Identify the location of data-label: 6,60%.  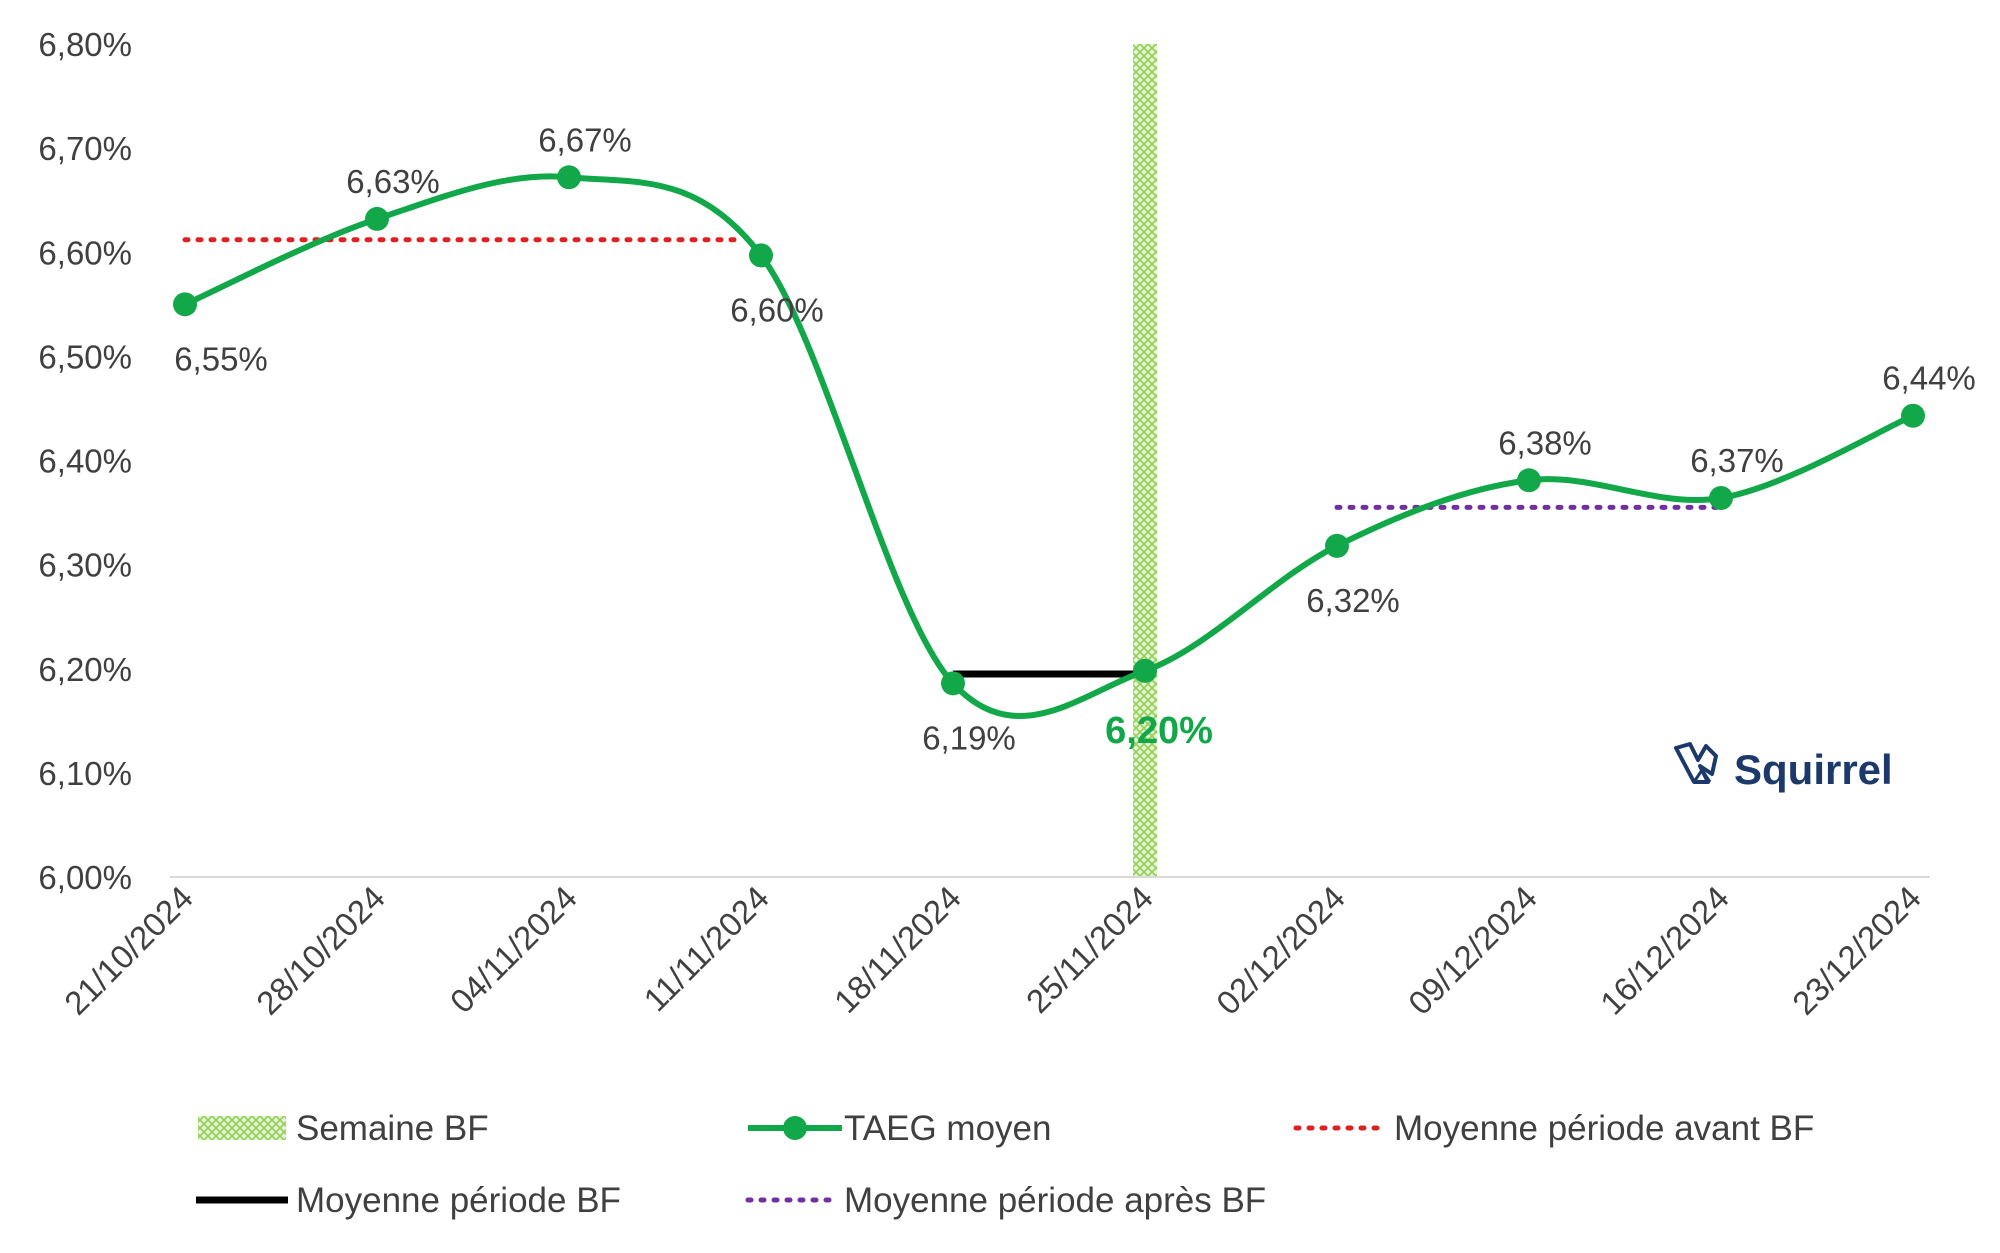
(777, 309).